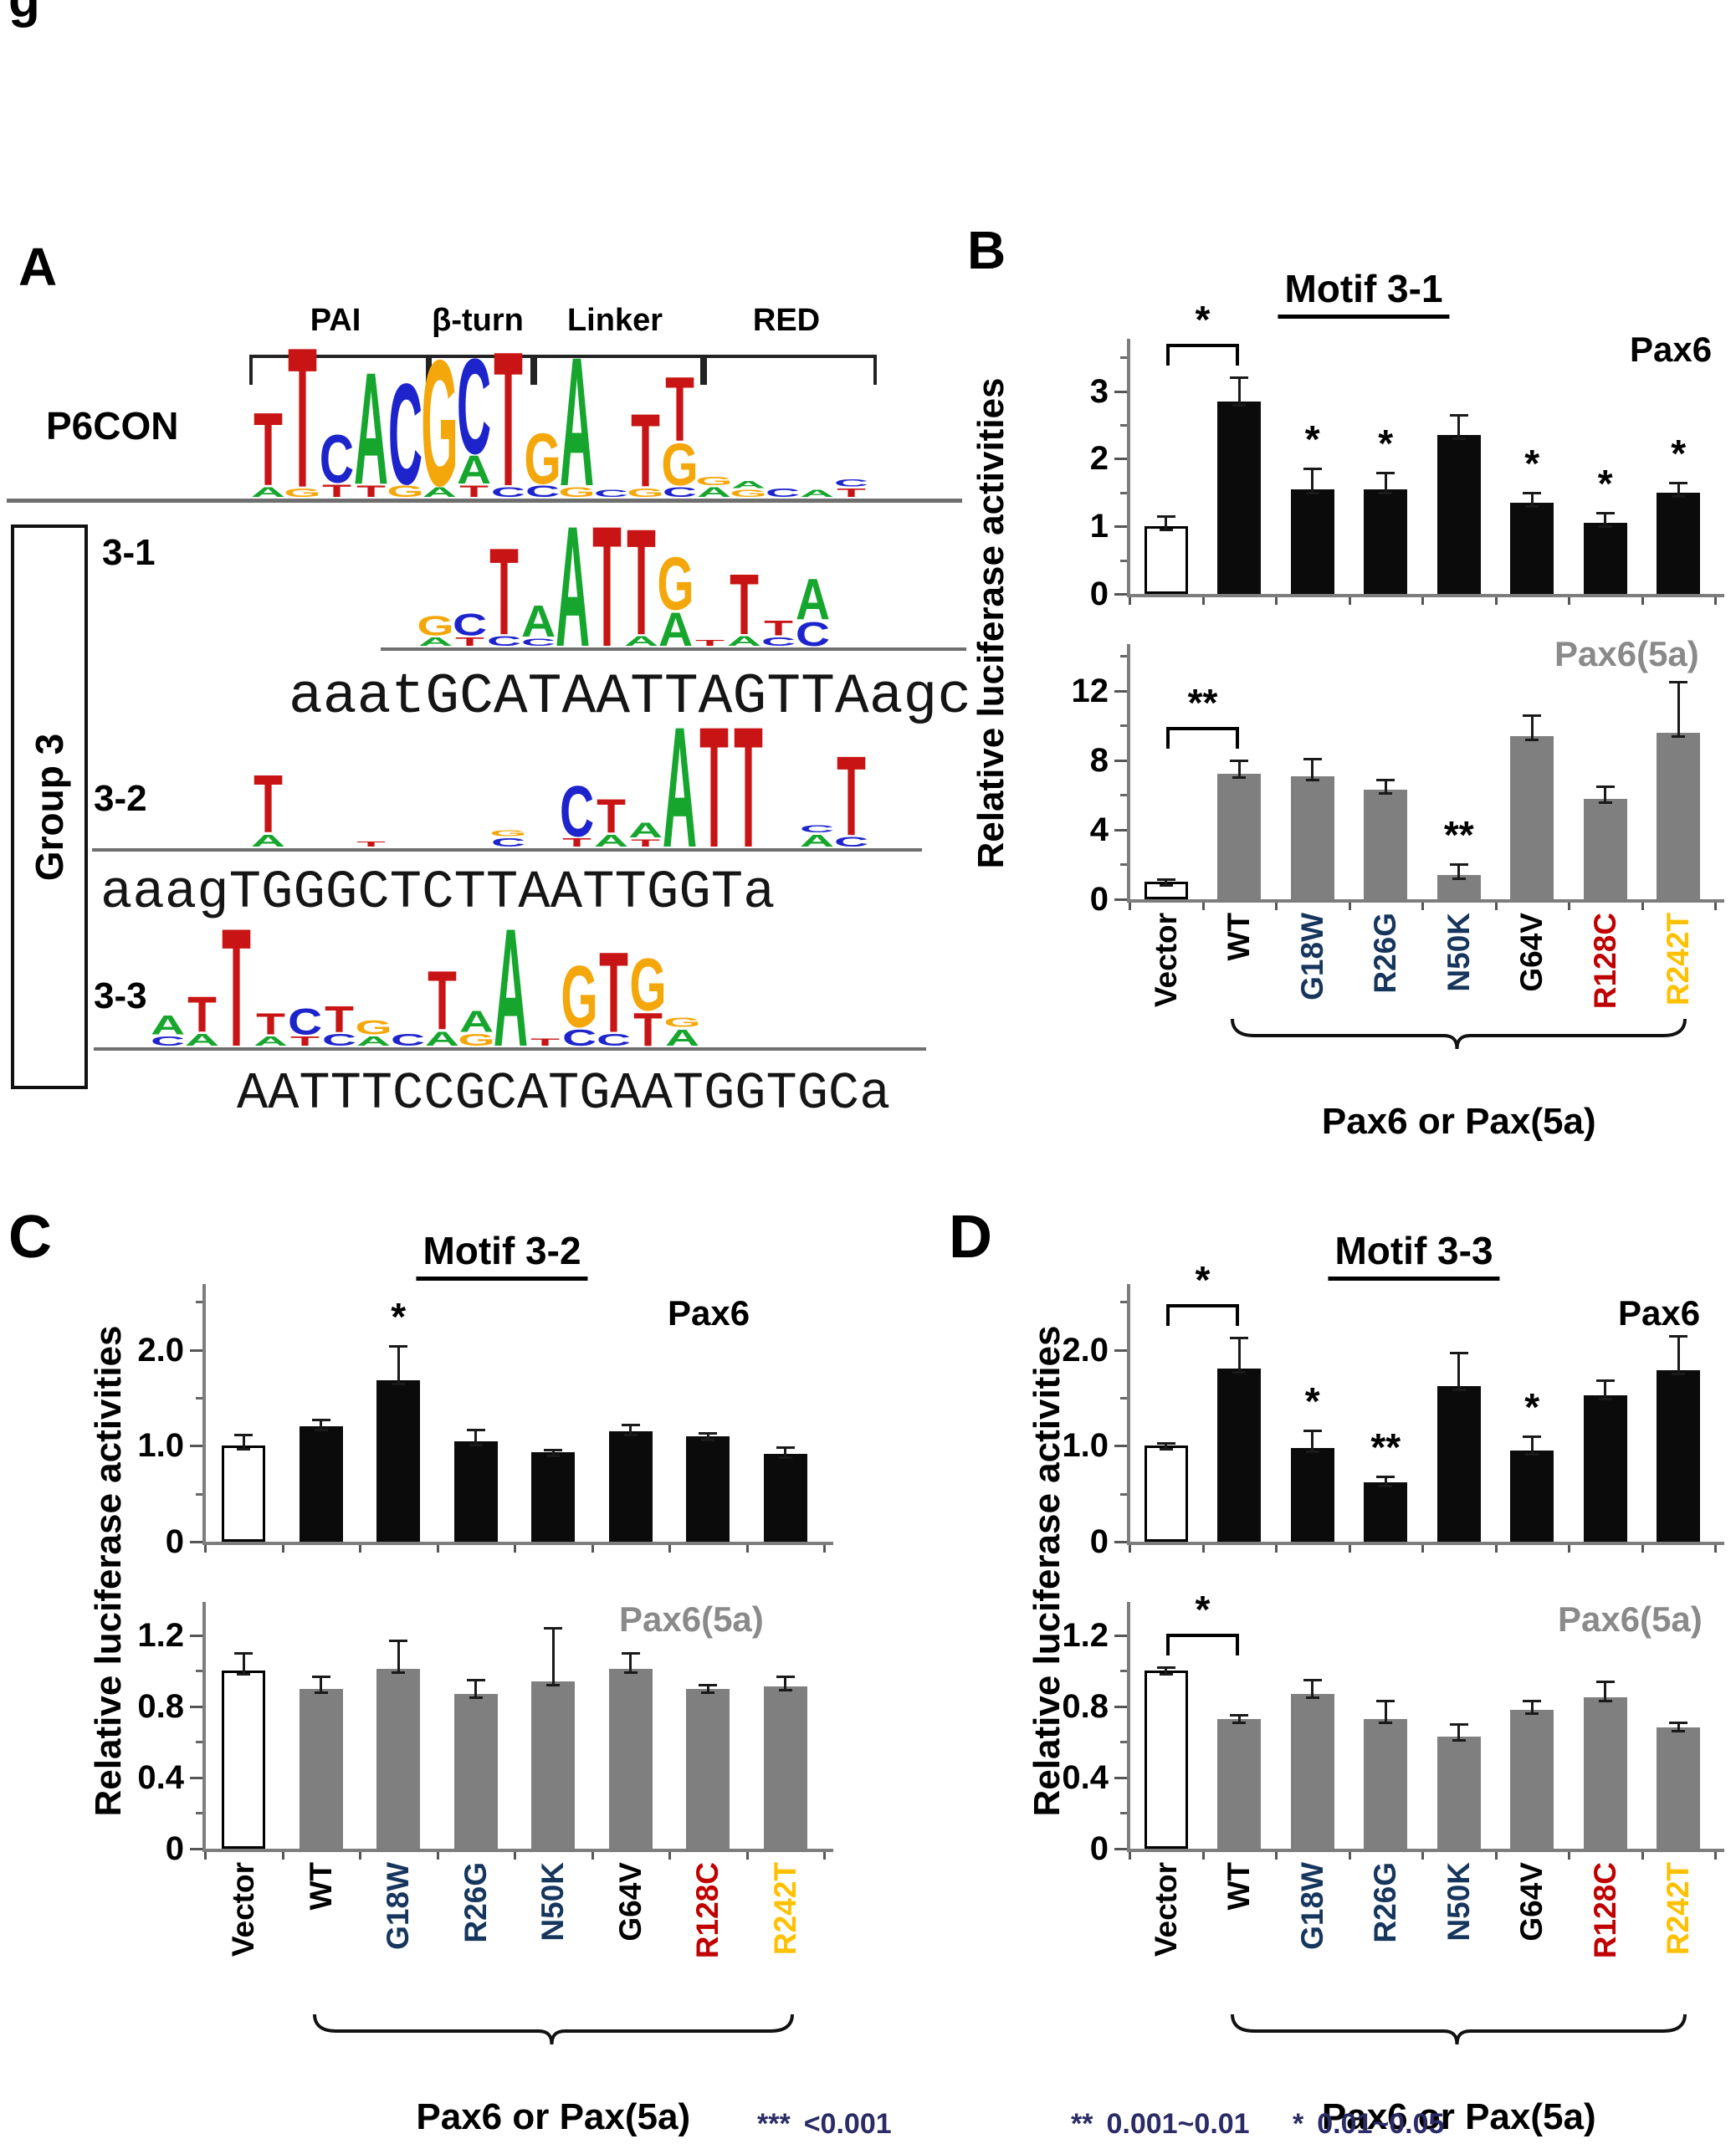 The height and width of the screenshot is (2144, 1736). What do you see at coordinates (1082, 2124) in the screenshot?
I see `legend-symbol: **` at bounding box center [1082, 2124].